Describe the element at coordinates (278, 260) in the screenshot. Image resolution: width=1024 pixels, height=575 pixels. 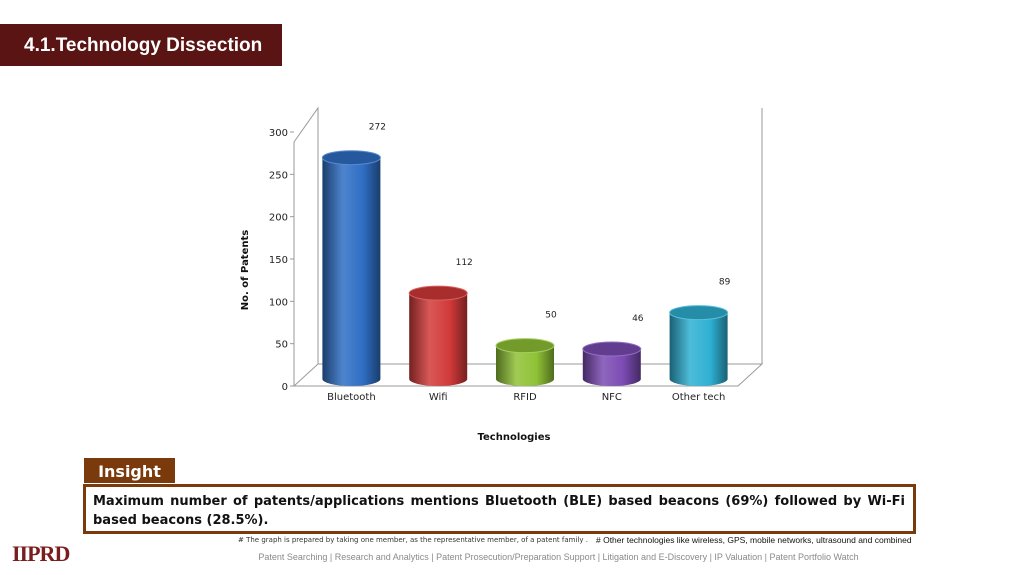
I see `y-tick-label: 150` at that location.